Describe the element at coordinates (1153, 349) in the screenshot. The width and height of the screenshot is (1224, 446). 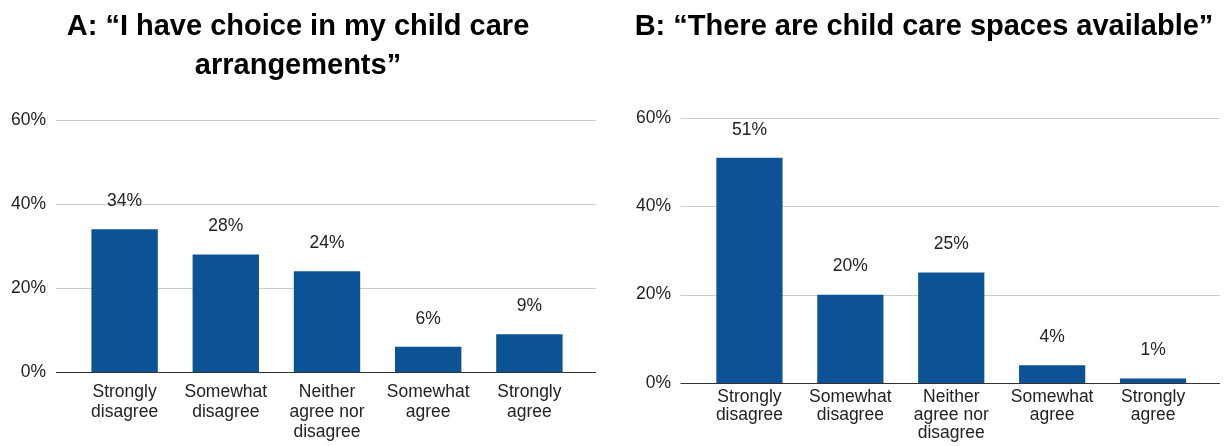
I see `data-label: 1%` at that location.